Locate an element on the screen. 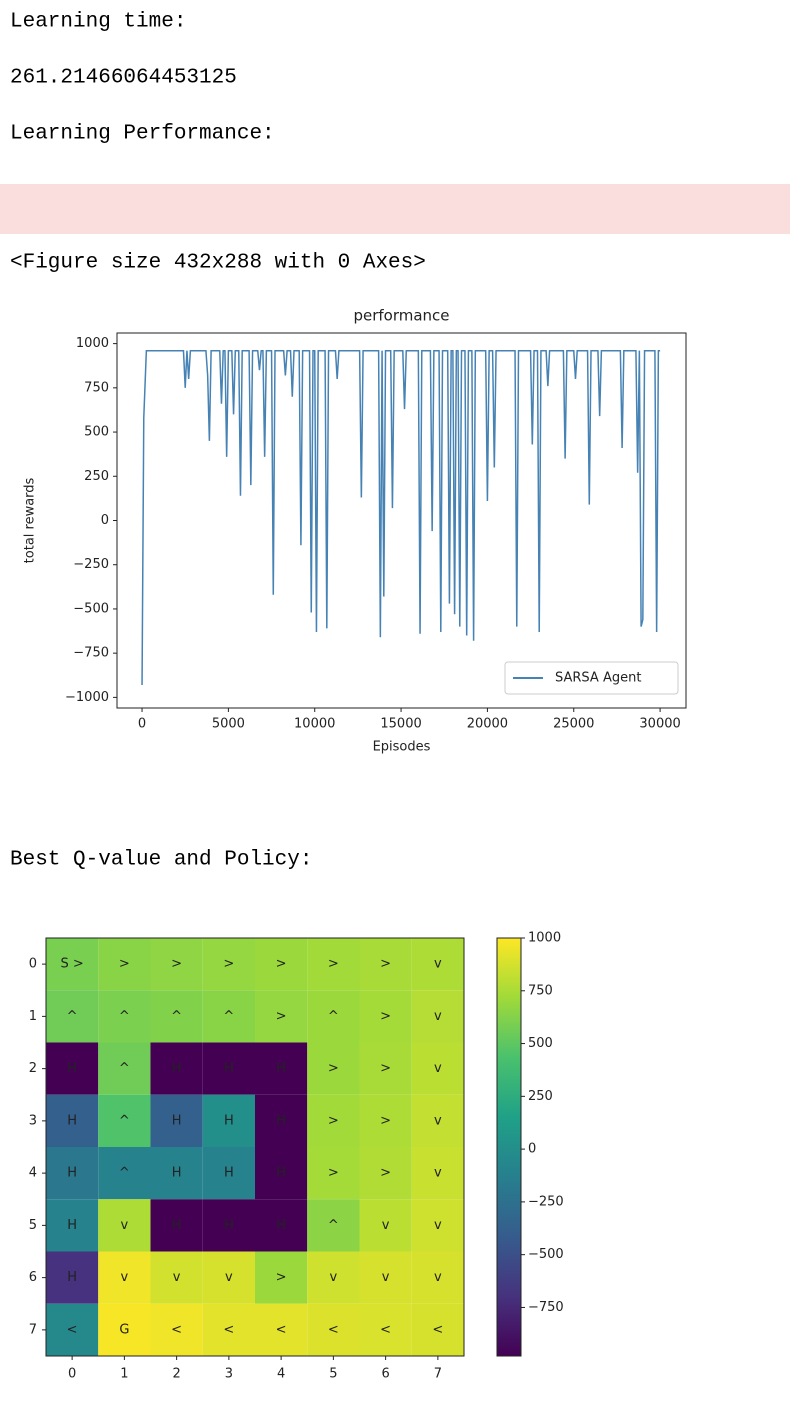 The width and height of the screenshot is (790, 1420). y-tick-label: 250 is located at coordinates (96, 476).